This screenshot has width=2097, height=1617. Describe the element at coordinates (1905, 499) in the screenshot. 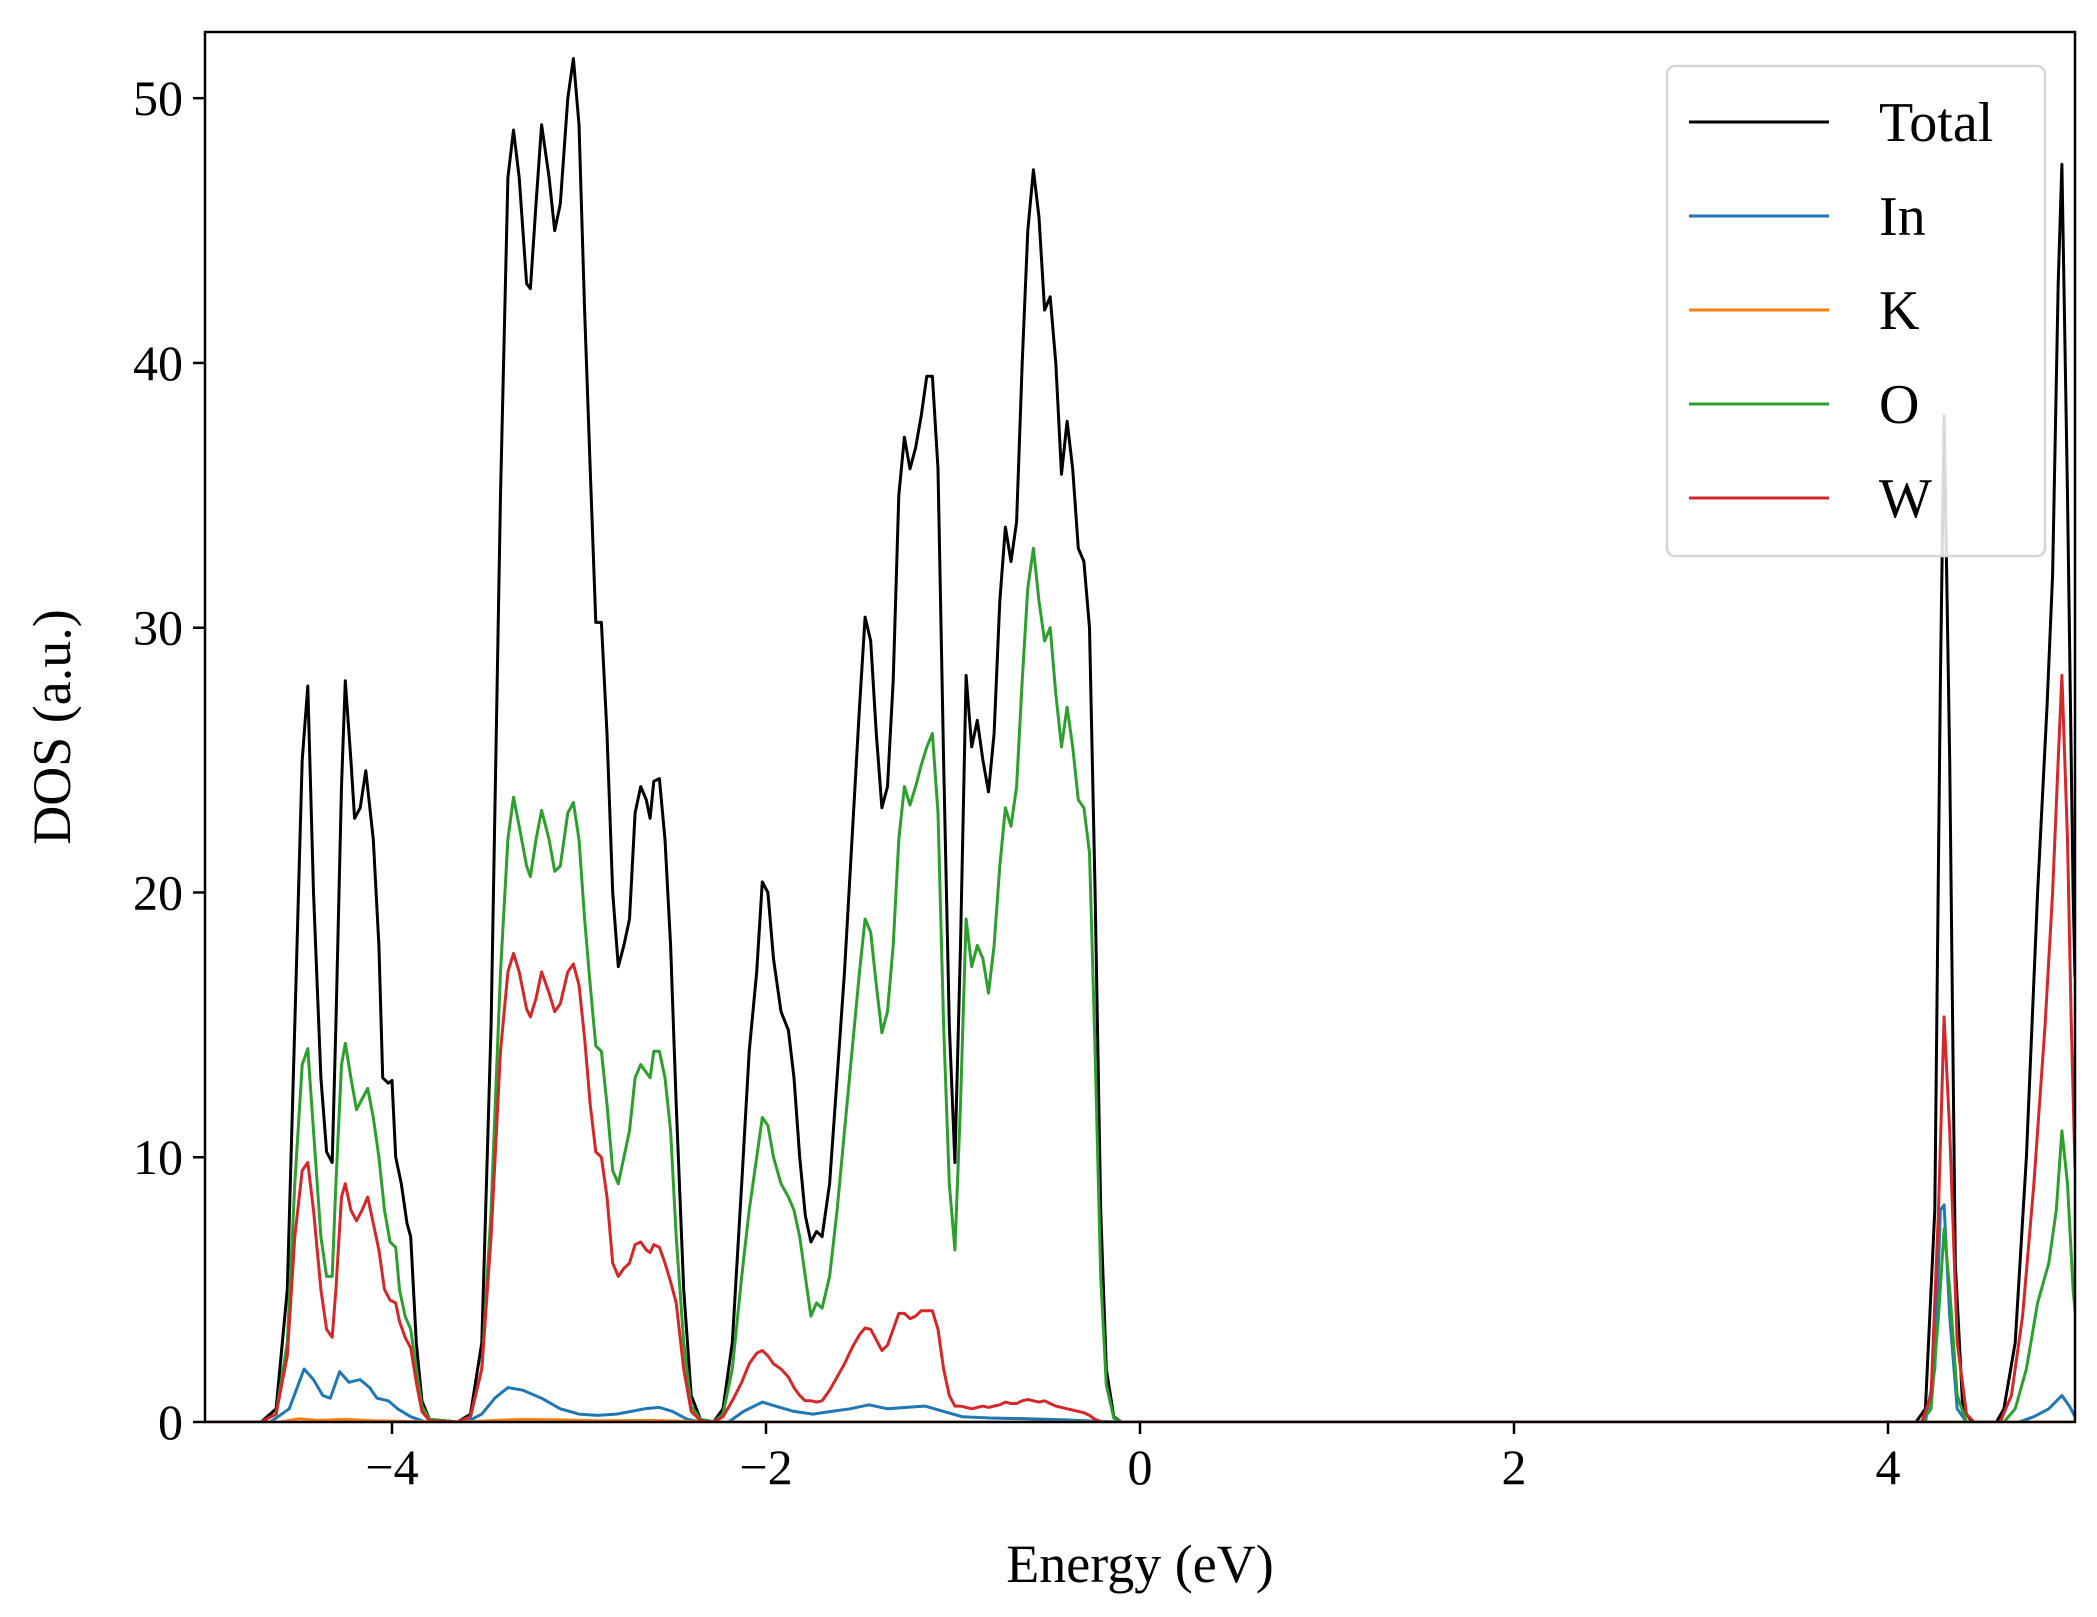

I see `legend-label-w: W` at that location.